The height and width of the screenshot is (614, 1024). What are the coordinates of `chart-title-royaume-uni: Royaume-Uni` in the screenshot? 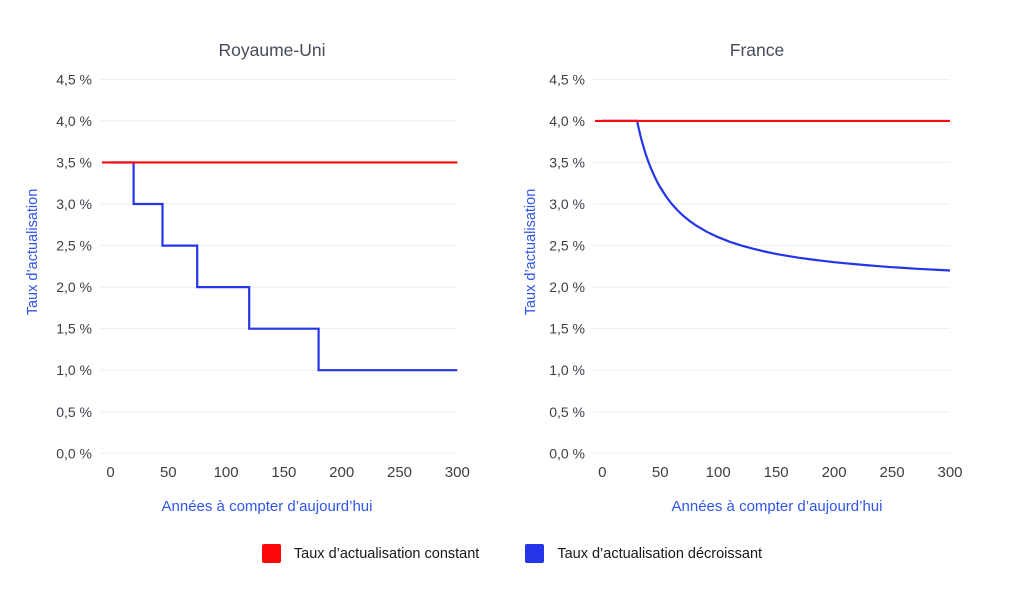 It's located at (272, 50).